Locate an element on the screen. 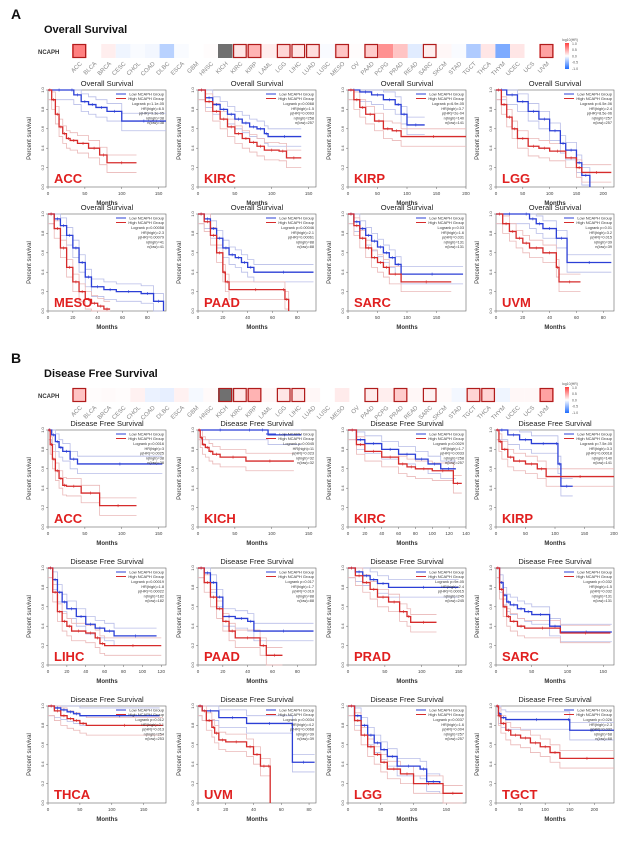 This screenshot has height=855, width=620. x-tick-label: 100 is located at coordinates (568, 671).